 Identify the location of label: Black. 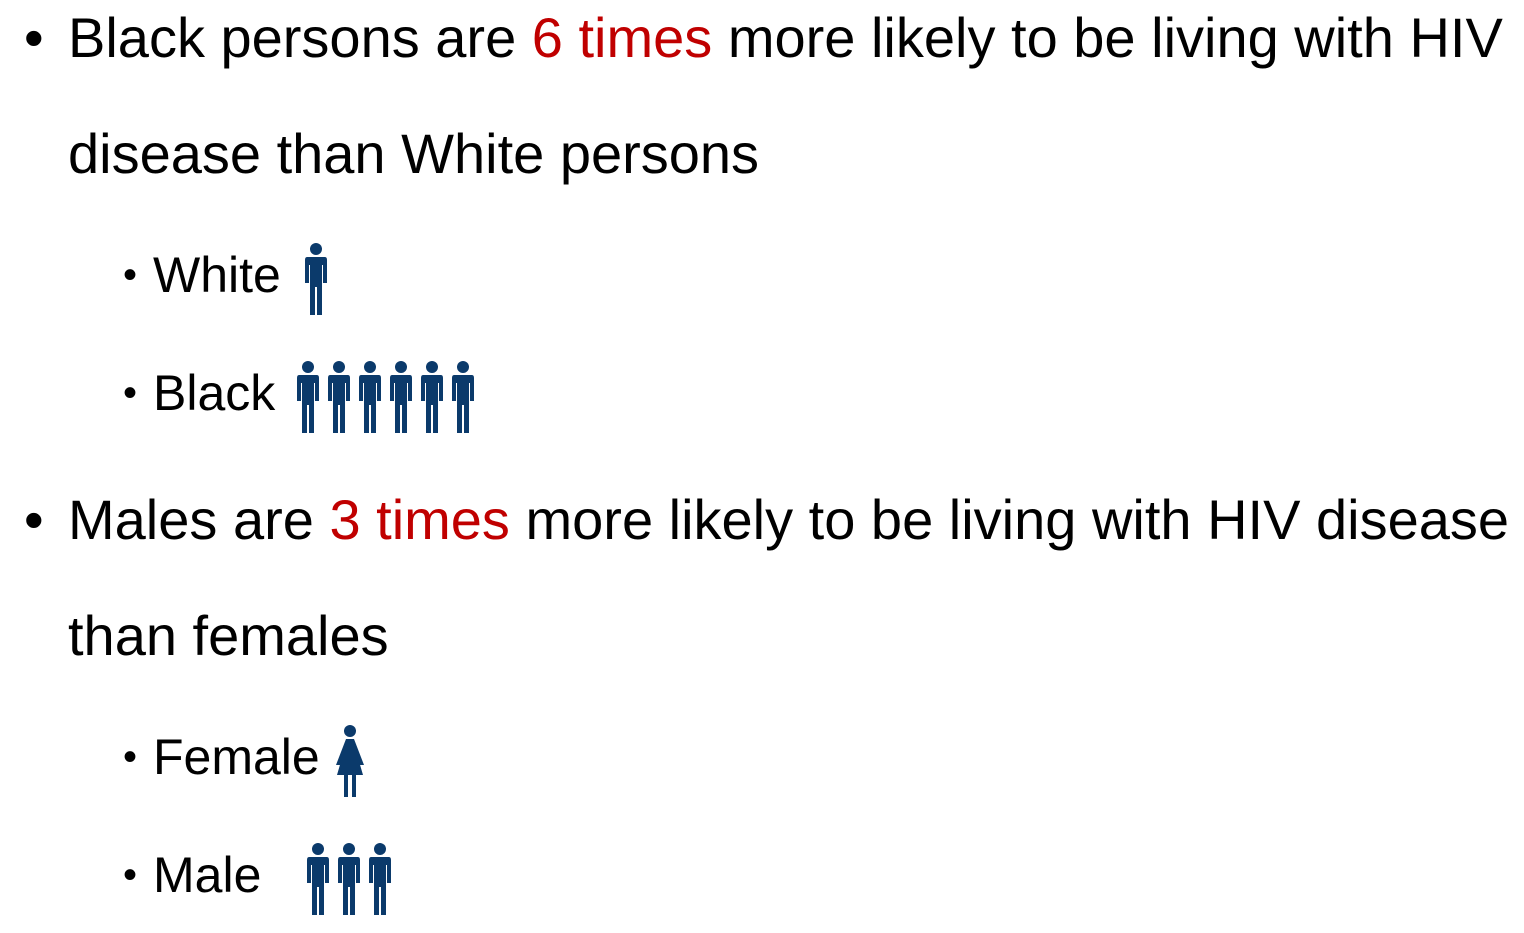
(214, 393).